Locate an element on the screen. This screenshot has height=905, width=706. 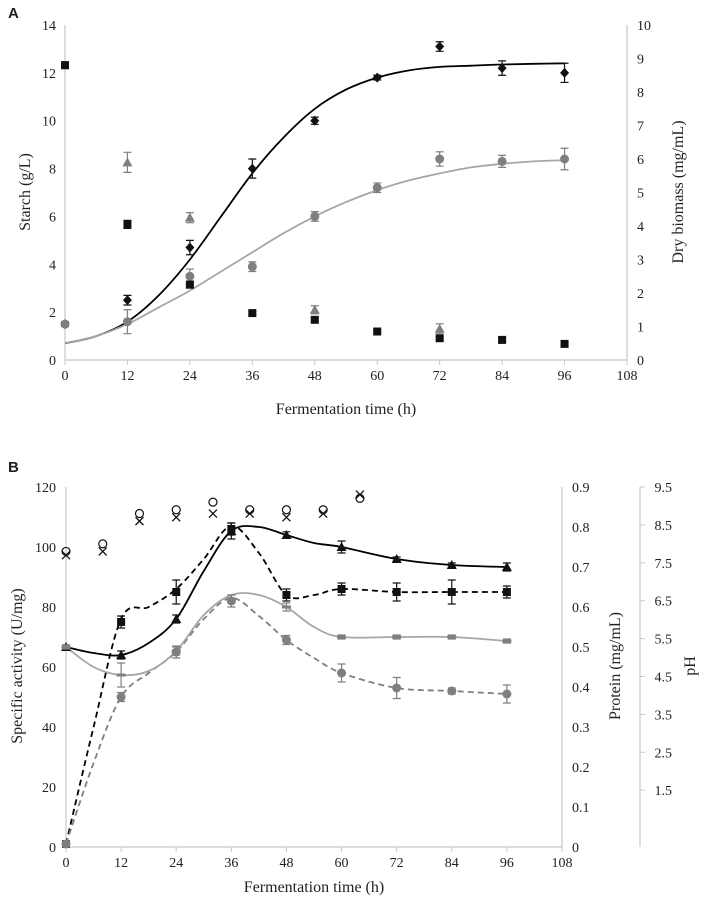
panel-b-right1-label: Protein (mg/mL) is located at coordinates (615, 666).